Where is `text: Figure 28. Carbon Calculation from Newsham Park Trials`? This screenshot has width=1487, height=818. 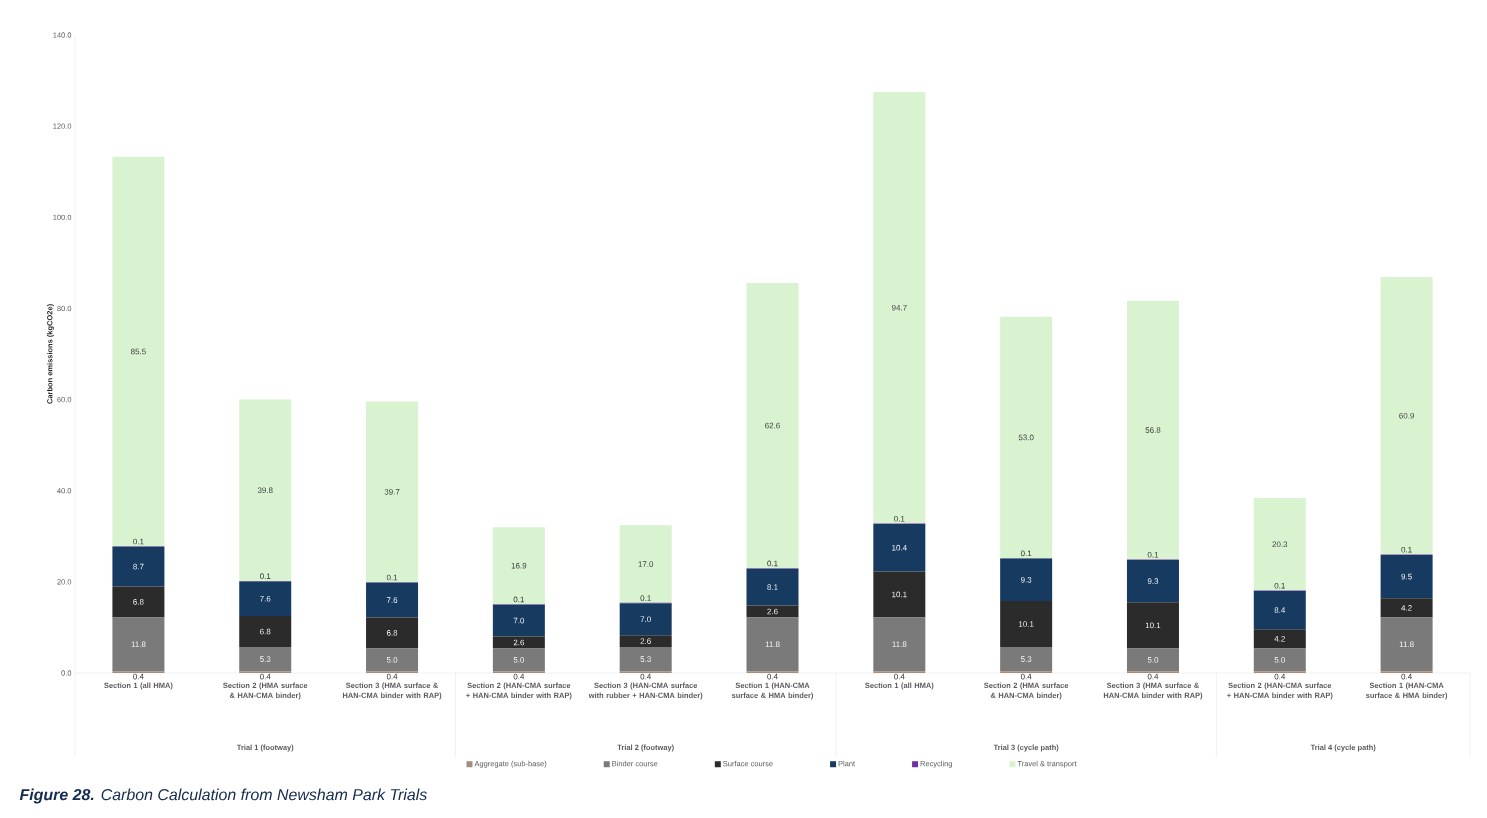
text: Figure 28. Carbon Calculation from Newsham Park Trials is located at coordinates (223, 796).